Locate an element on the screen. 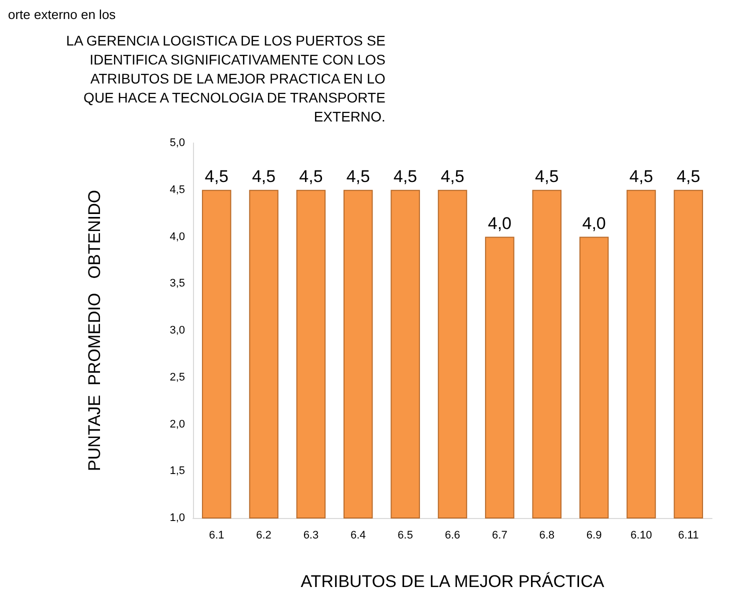 The width and height of the screenshot is (735, 611). x-tick-label: 6.7 is located at coordinates (500, 536).